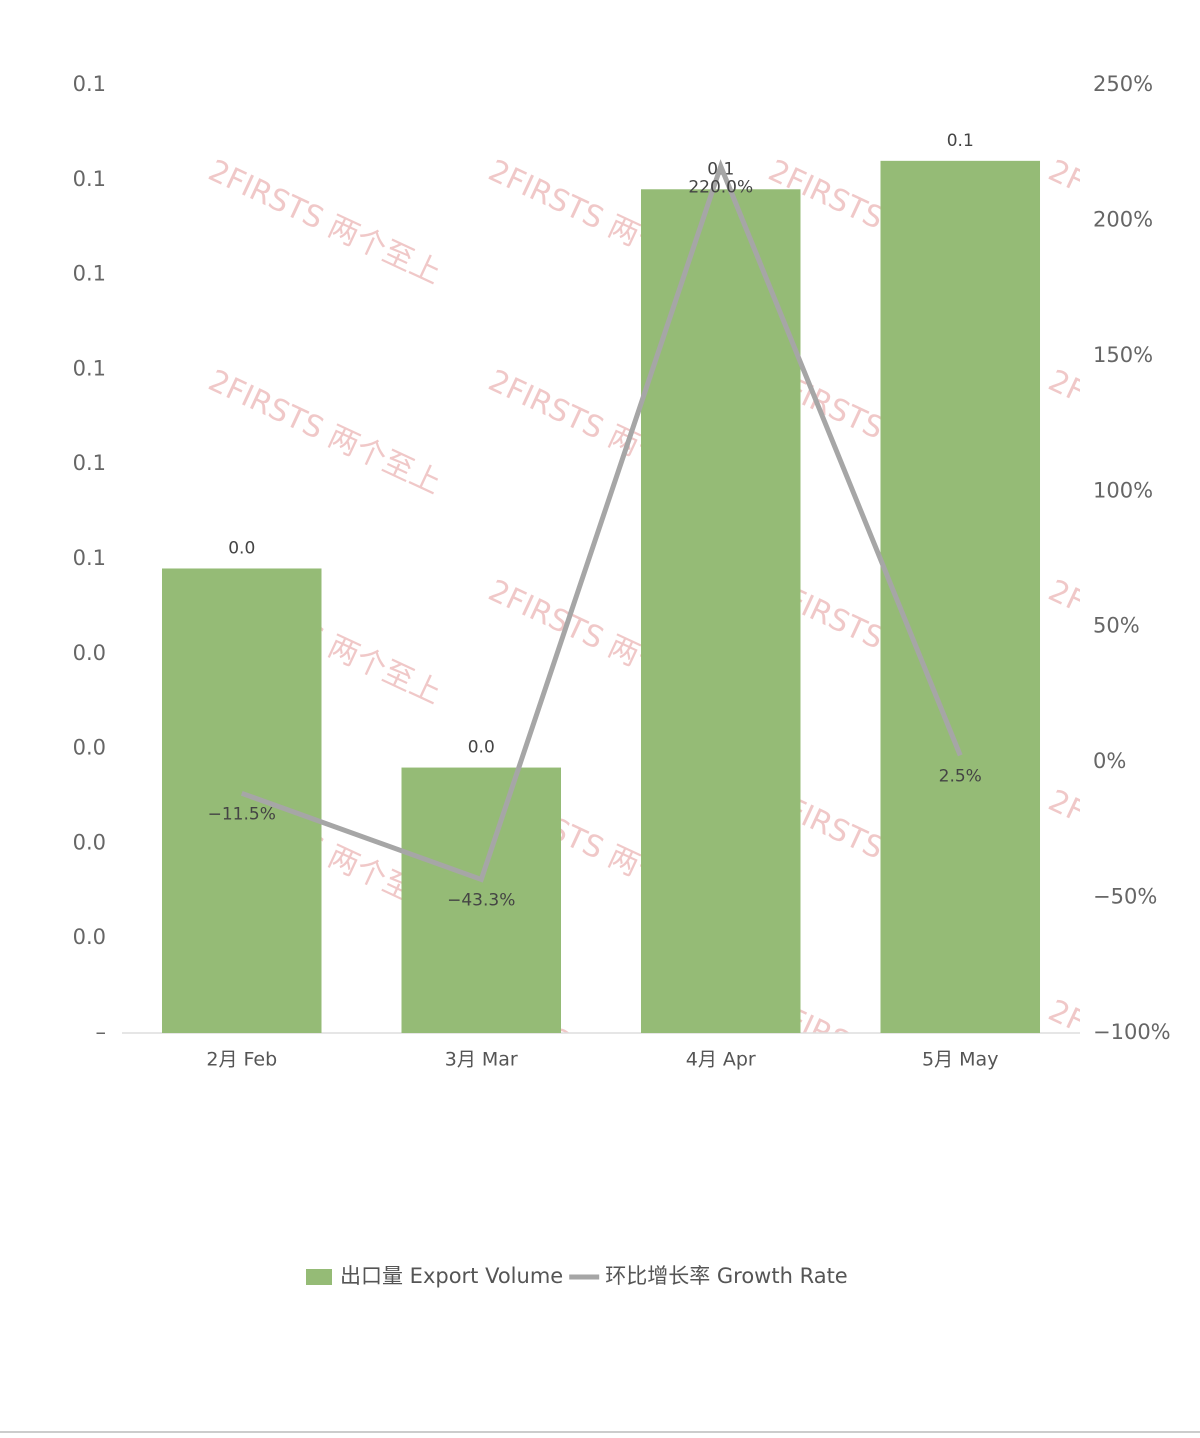 The width and height of the screenshot is (1200, 1438). What do you see at coordinates (451, 1276) in the screenshot?
I see `legend-label: 出口量 Export Volume` at bounding box center [451, 1276].